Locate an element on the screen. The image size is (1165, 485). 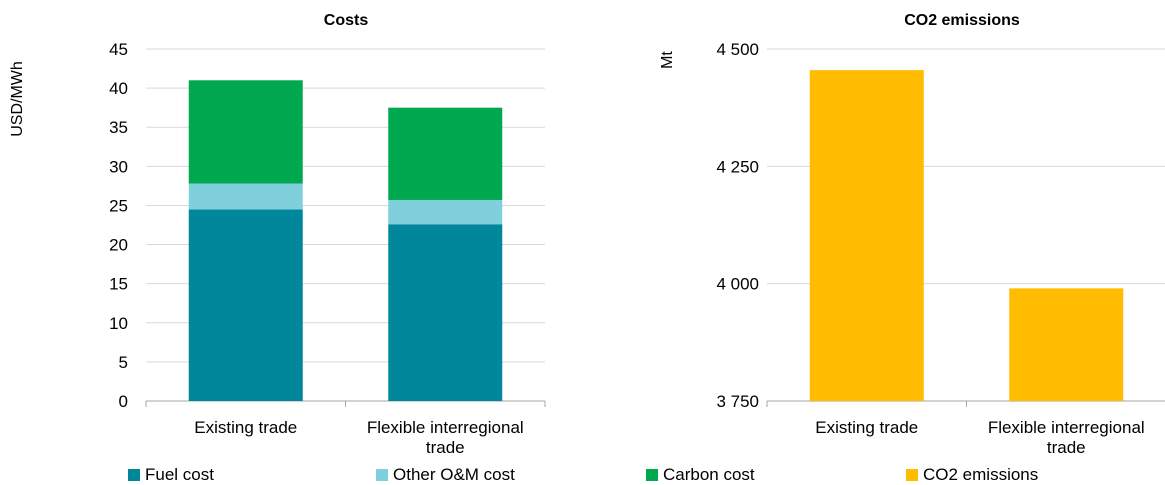
legend-swatch-fuel-cost is located at coordinates (134, 475).